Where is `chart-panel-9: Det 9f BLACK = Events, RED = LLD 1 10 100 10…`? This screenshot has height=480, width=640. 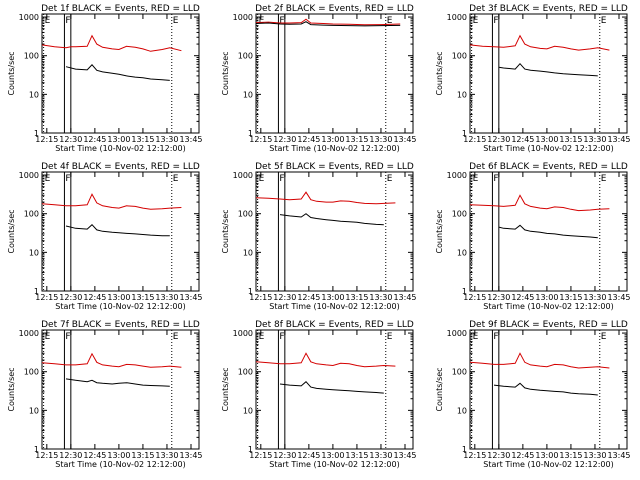 chart-panel-9: Det 9f BLACK = Events, RED = LLD 1 10 100 10… is located at coordinates (533, 394).